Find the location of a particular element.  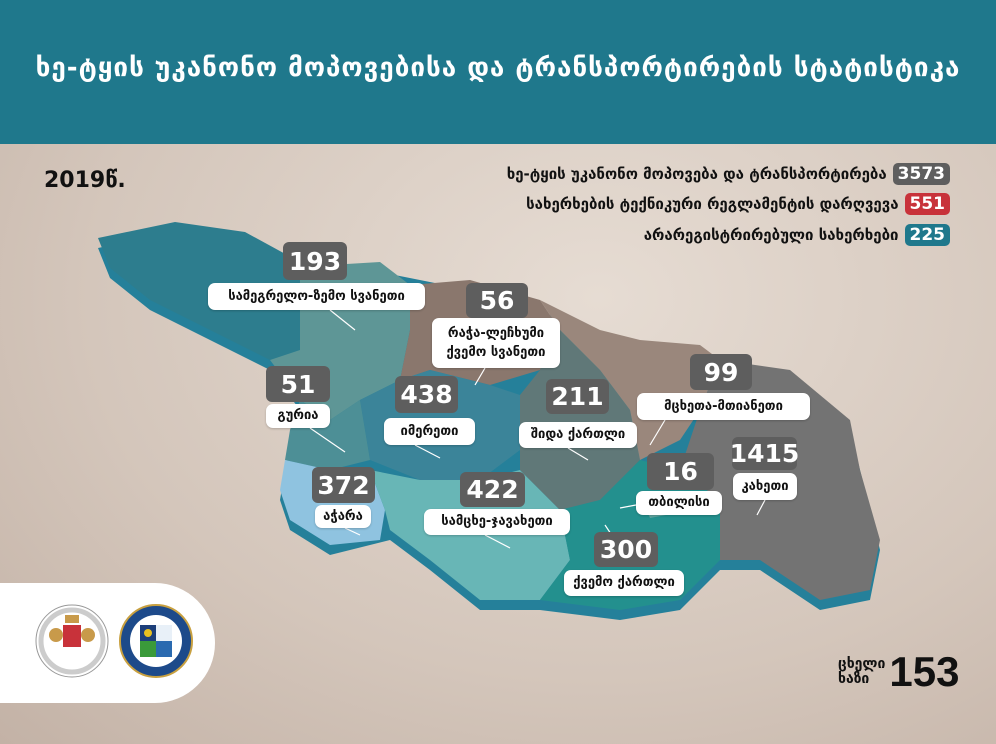

label-mtskheta: მცხეთა-მთიანეთი is located at coordinates (723, 406).